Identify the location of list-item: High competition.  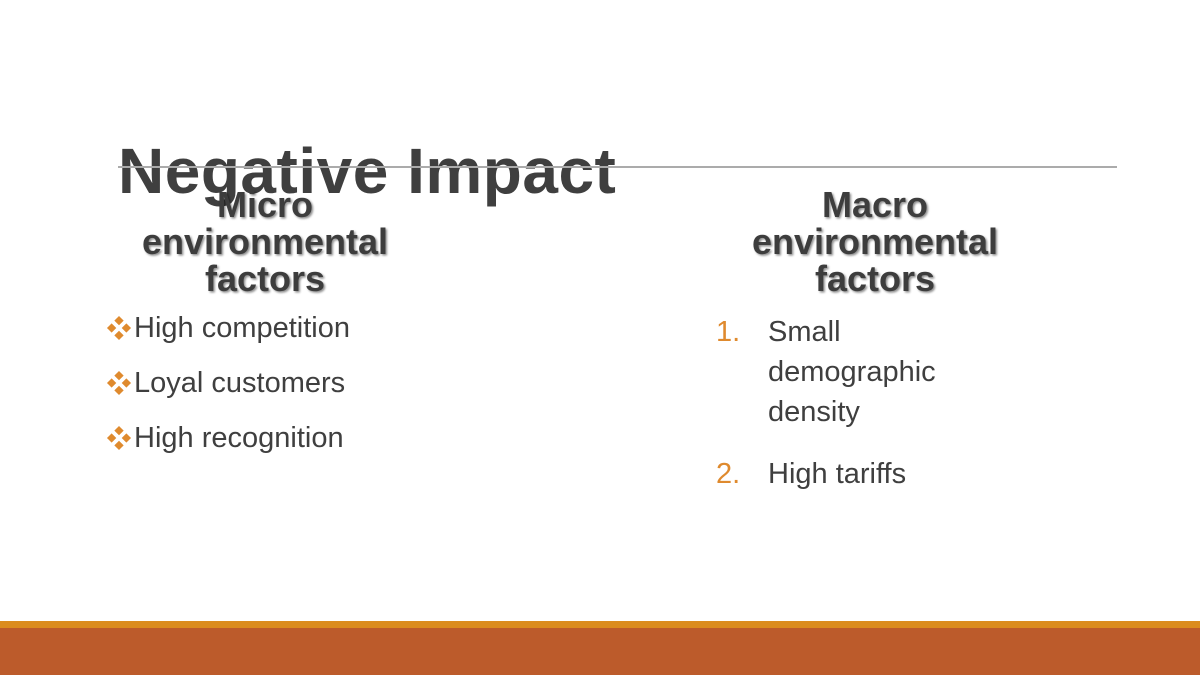
(286, 328).